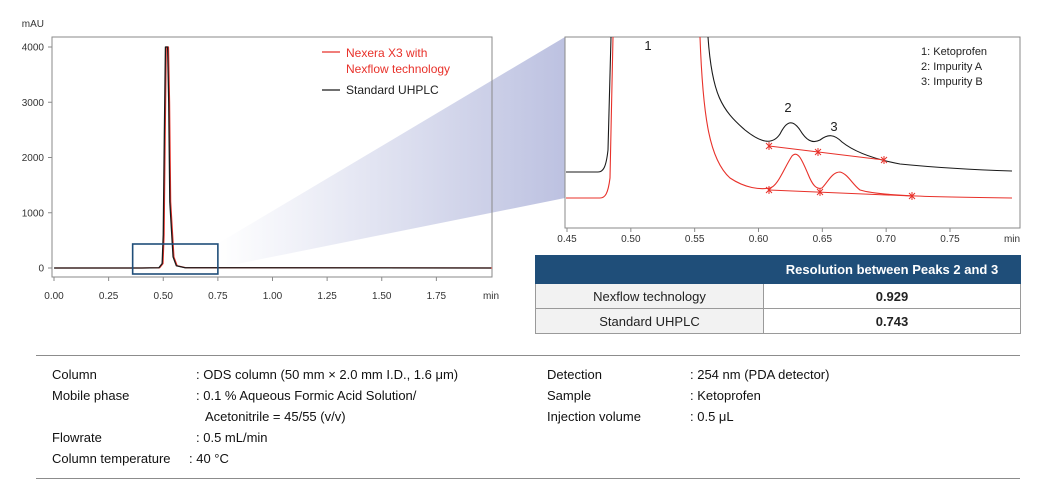 This screenshot has height=495, width=1040. Describe the element at coordinates (892, 296) in the screenshot. I see `table-row-value: 0.929` at that location.